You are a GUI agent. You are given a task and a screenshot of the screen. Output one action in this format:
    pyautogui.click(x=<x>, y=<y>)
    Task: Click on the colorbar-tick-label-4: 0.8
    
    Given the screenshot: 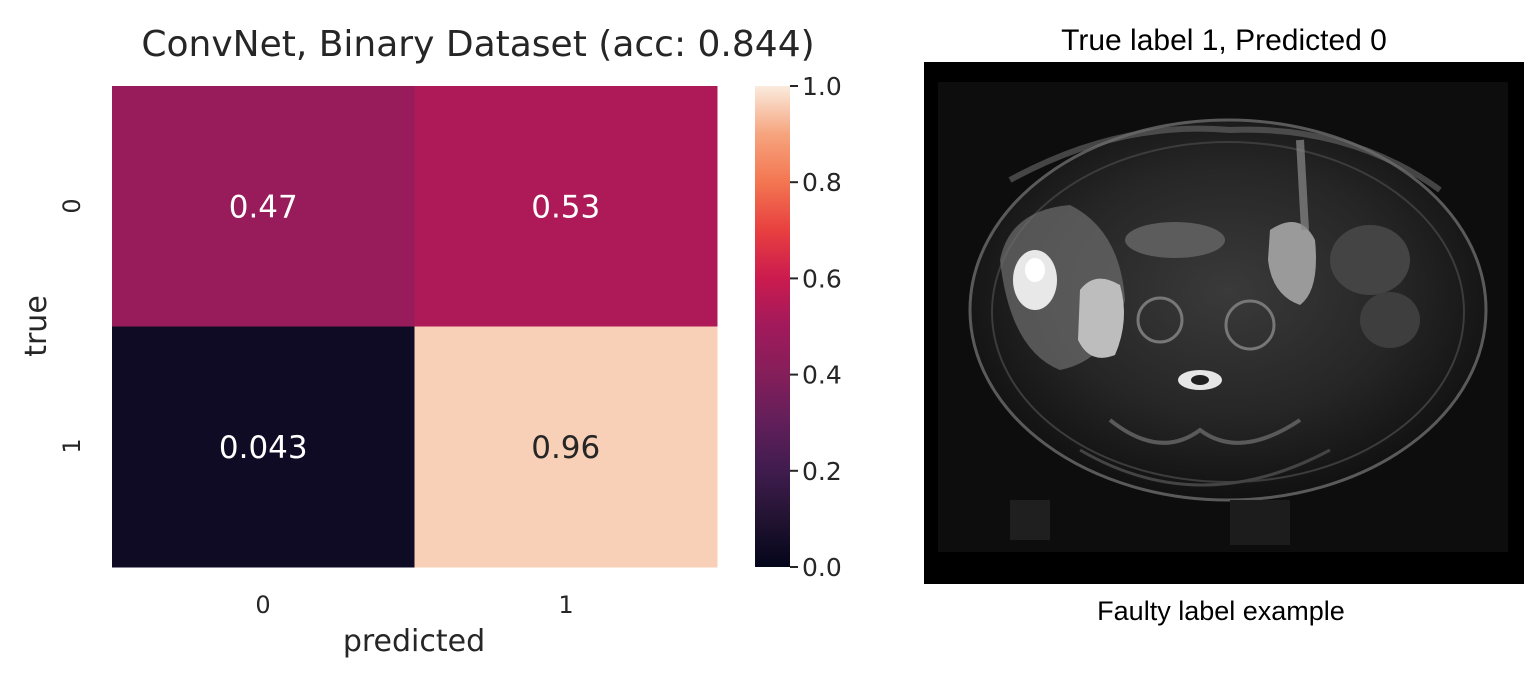 What is the action you would take?
    pyautogui.click(x=822, y=182)
    